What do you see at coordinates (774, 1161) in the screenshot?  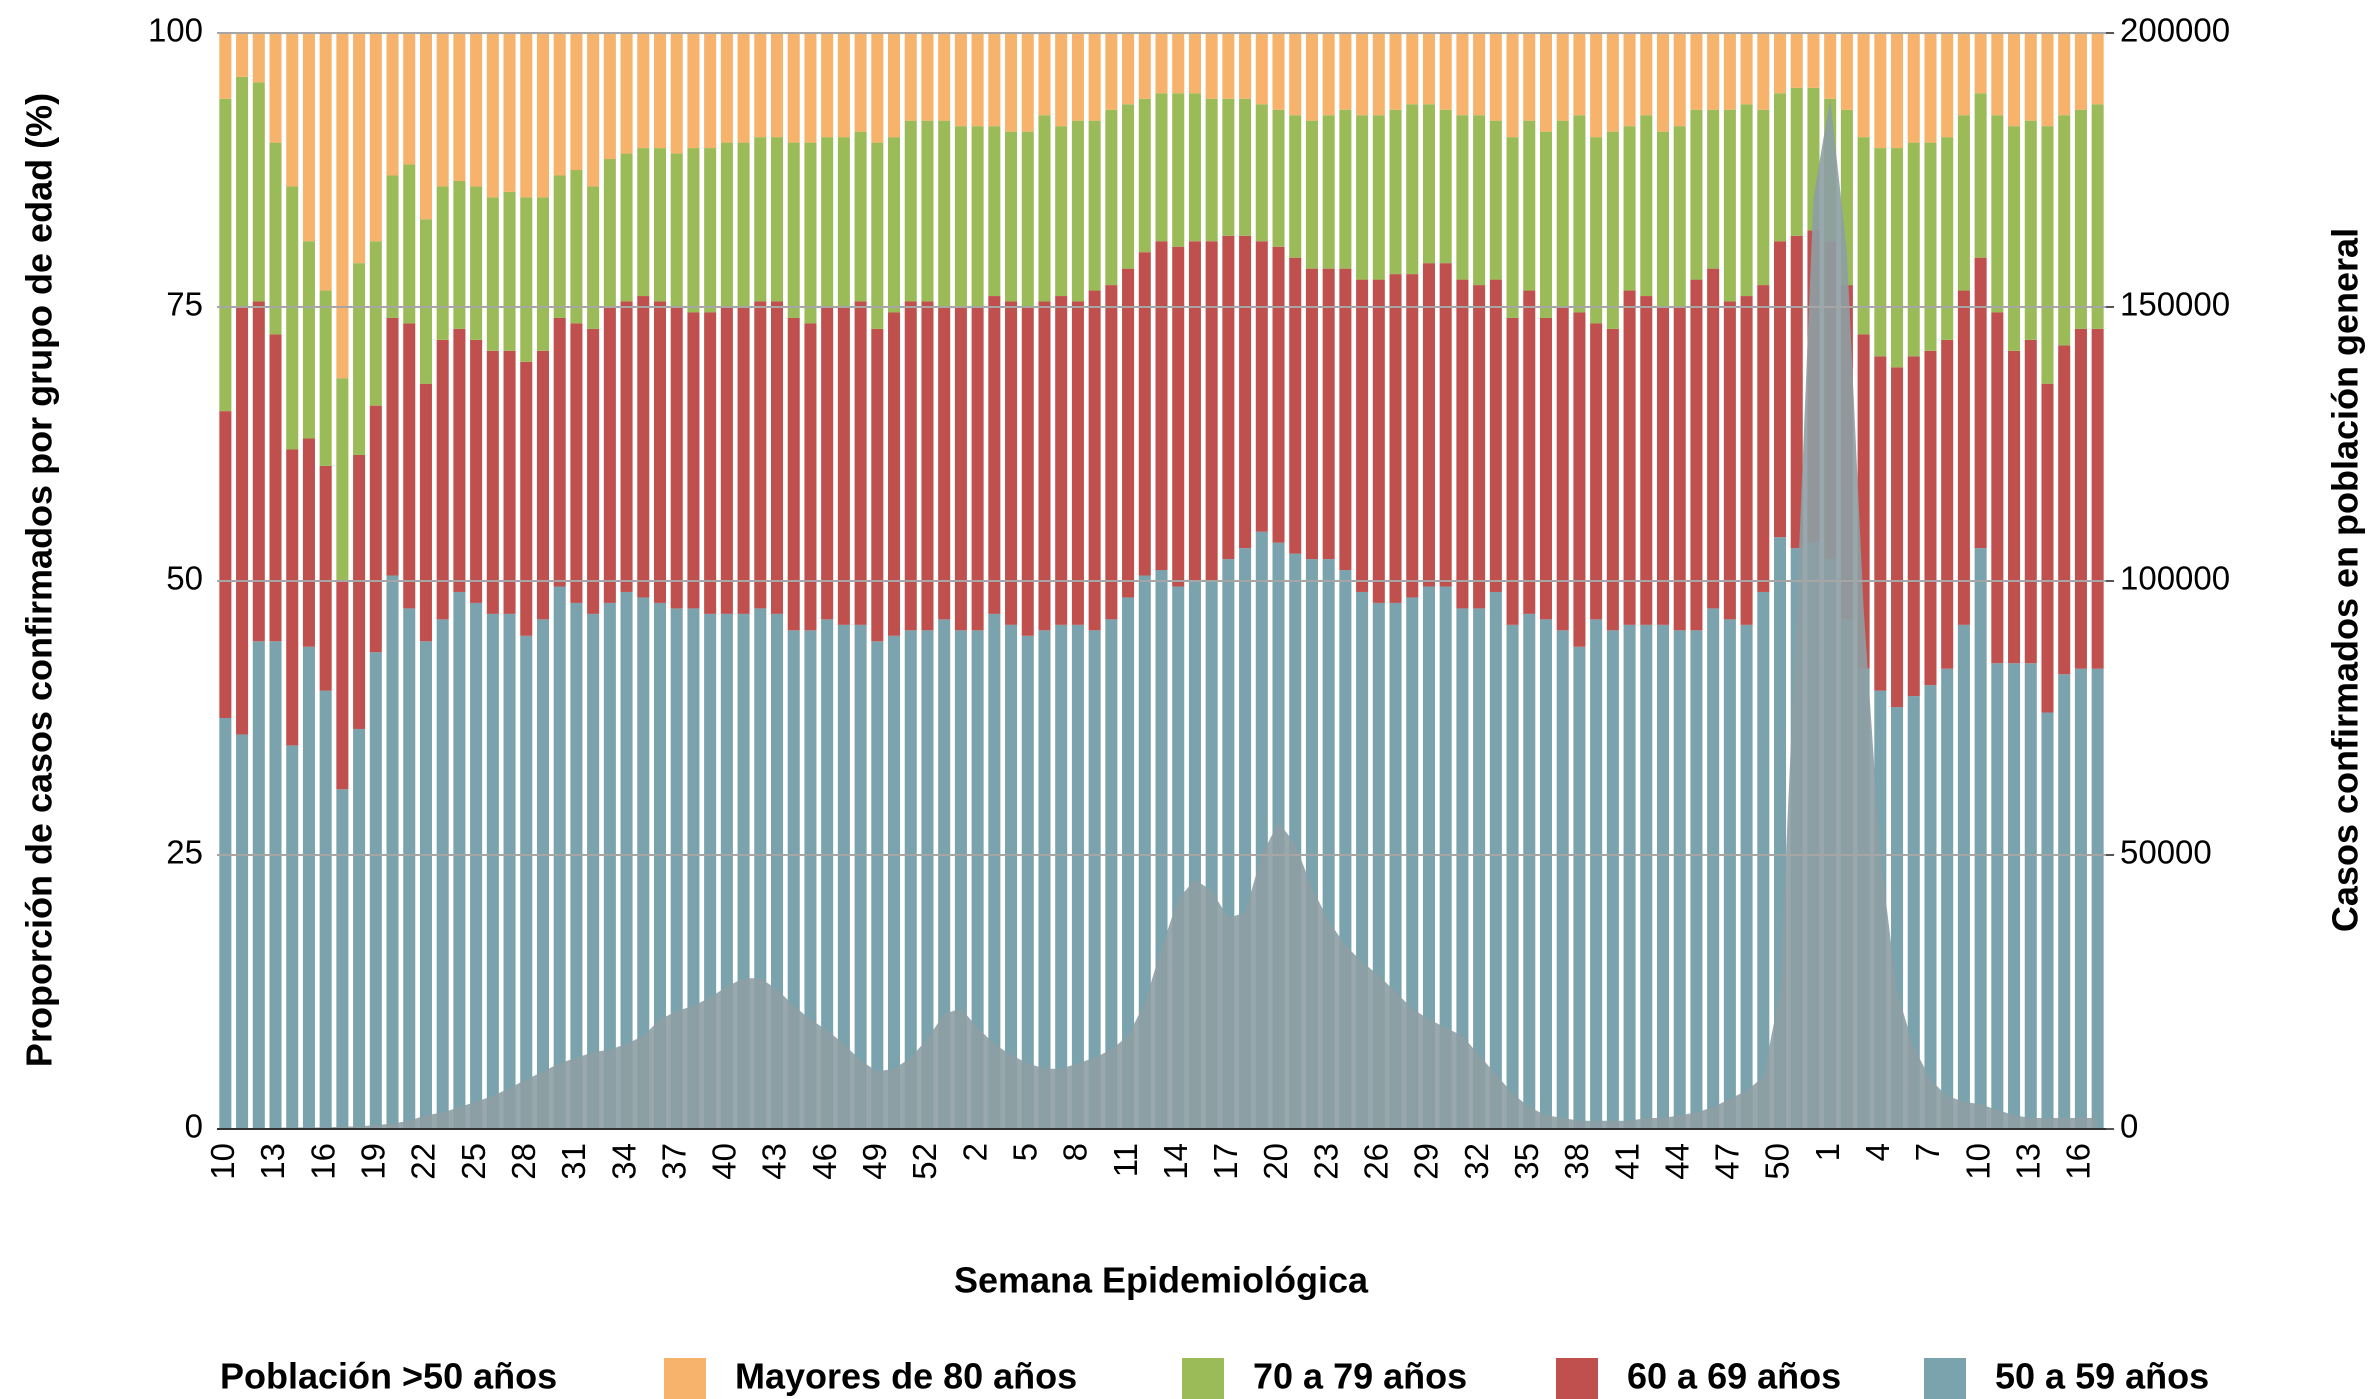 I see `x-tick-label: 43` at bounding box center [774, 1161].